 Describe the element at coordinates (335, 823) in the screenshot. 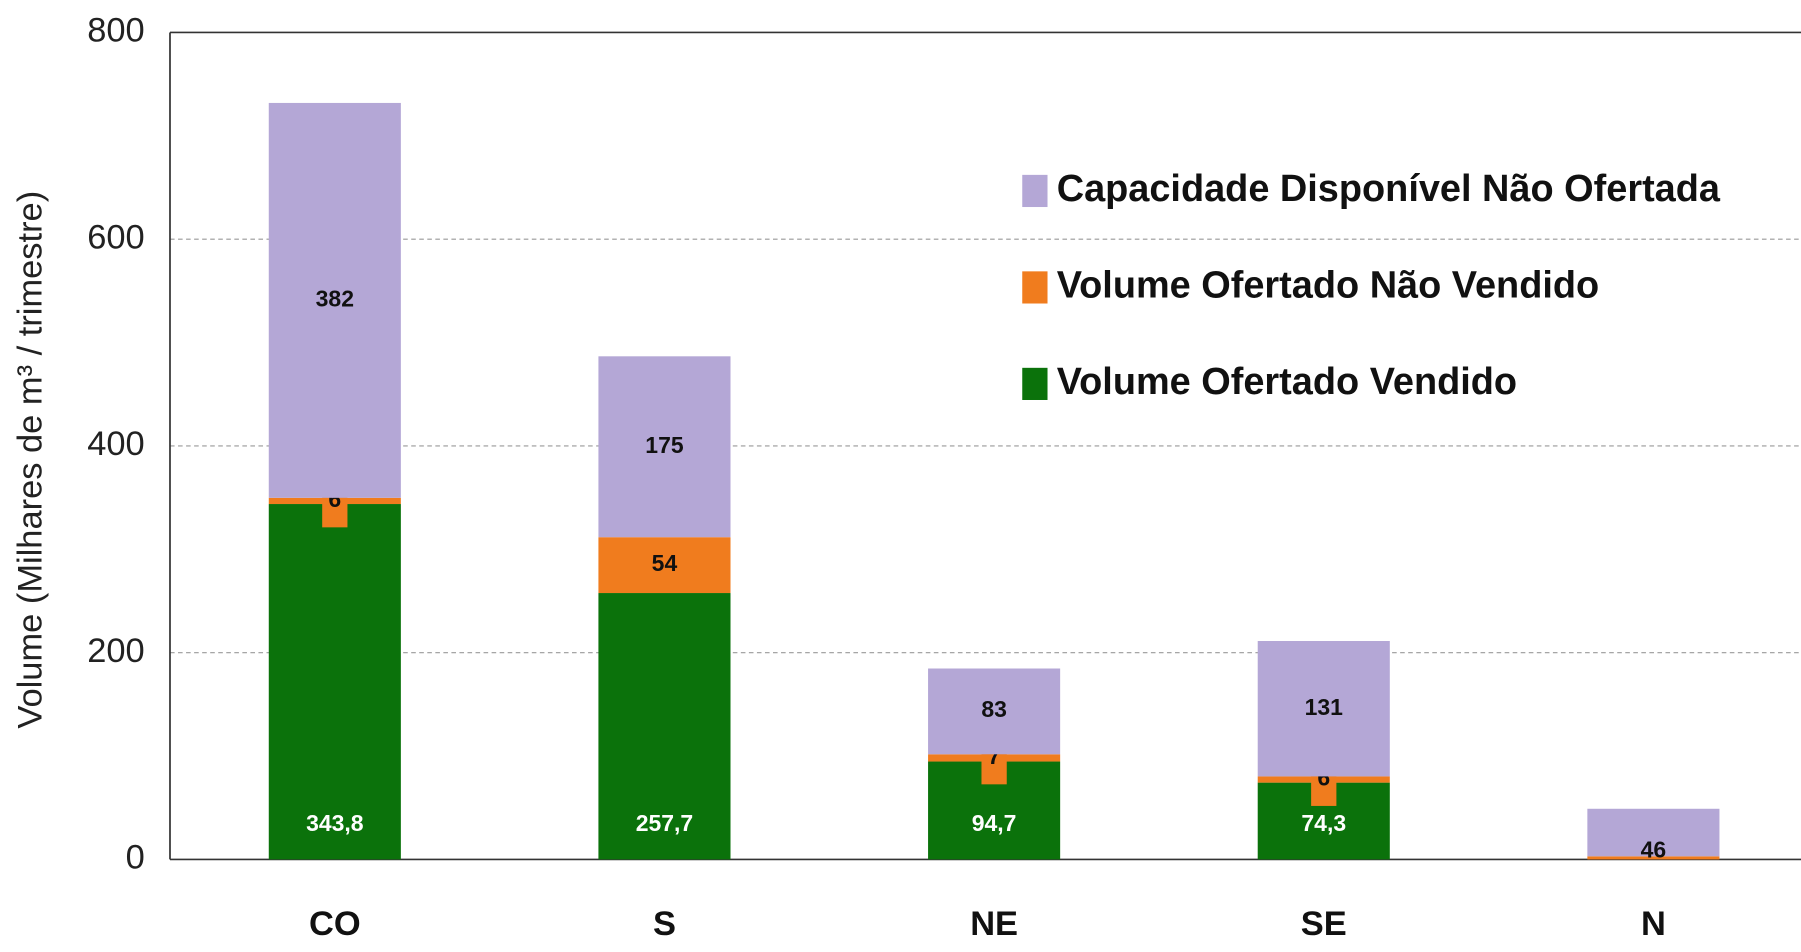

I see `data-label: 343,8` at that location.